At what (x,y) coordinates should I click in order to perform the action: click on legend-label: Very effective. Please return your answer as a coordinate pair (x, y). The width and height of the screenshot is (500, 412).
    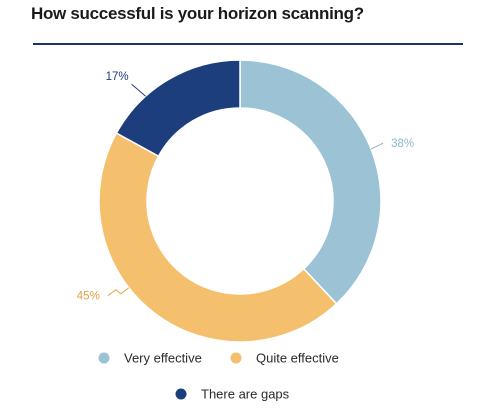
    Looking at the image, I should click on (163, 358).